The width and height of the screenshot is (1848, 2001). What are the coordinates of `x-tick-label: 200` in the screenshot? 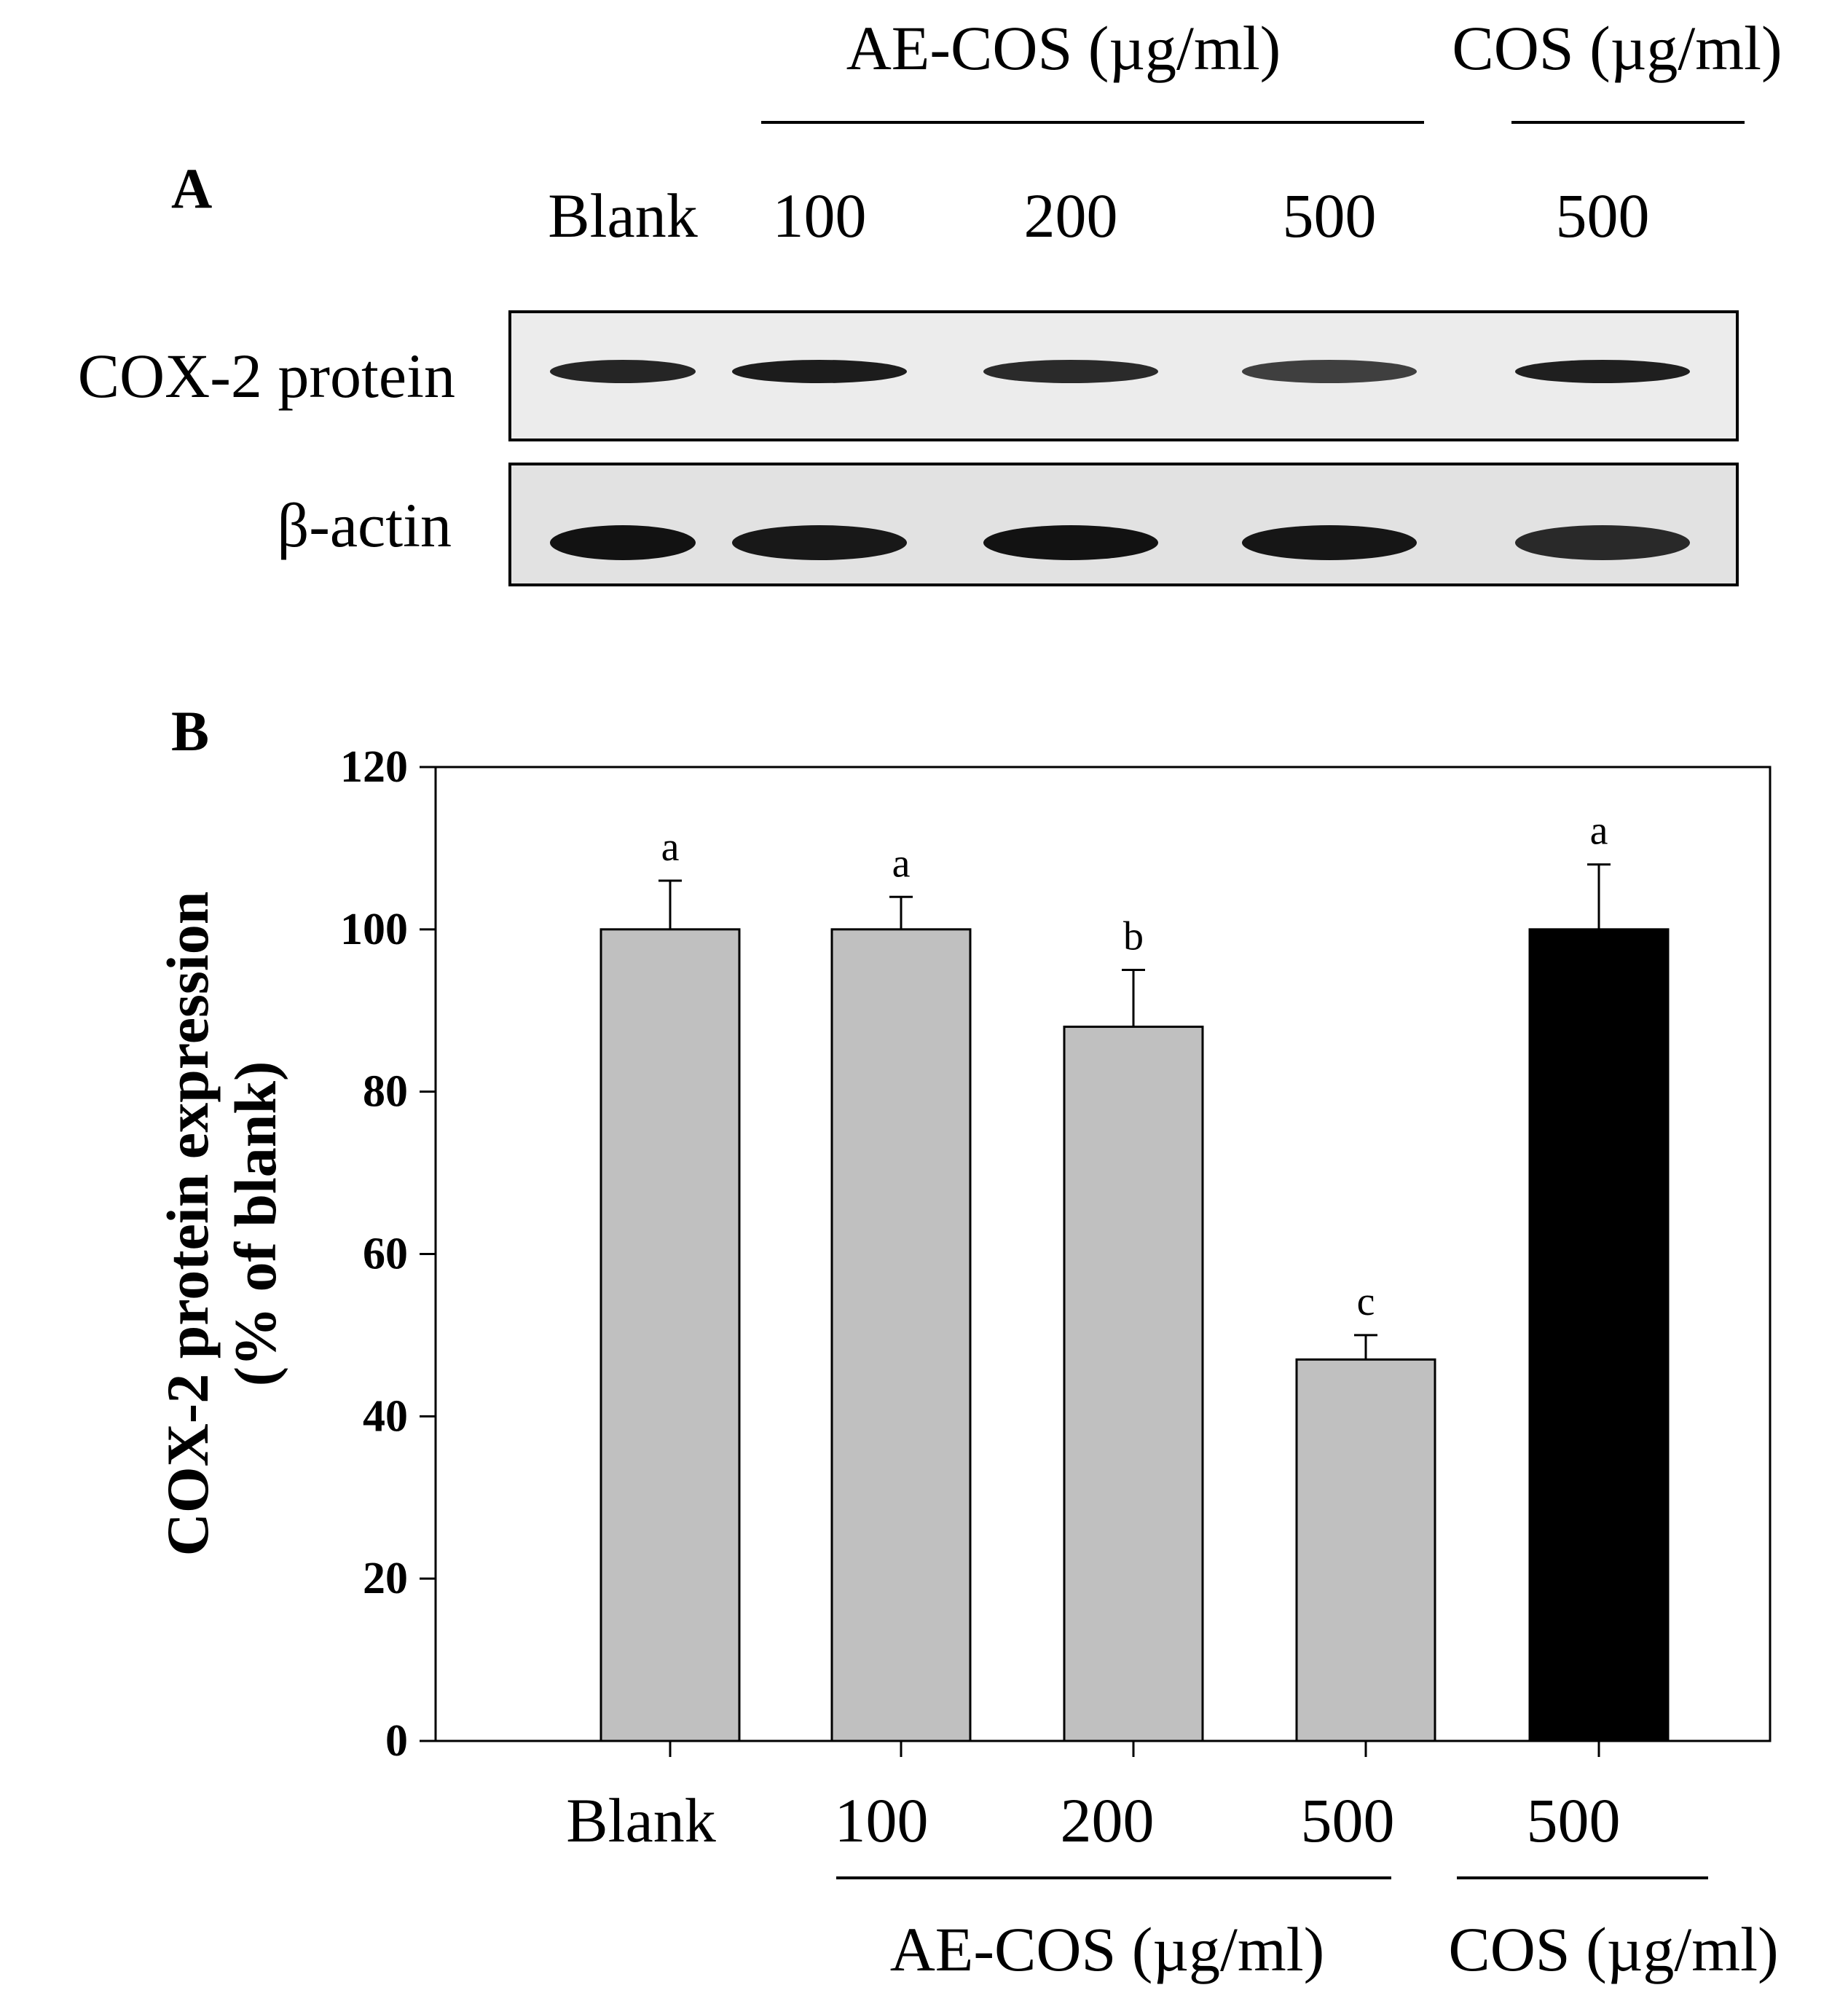 It's located at (1108, 1820).